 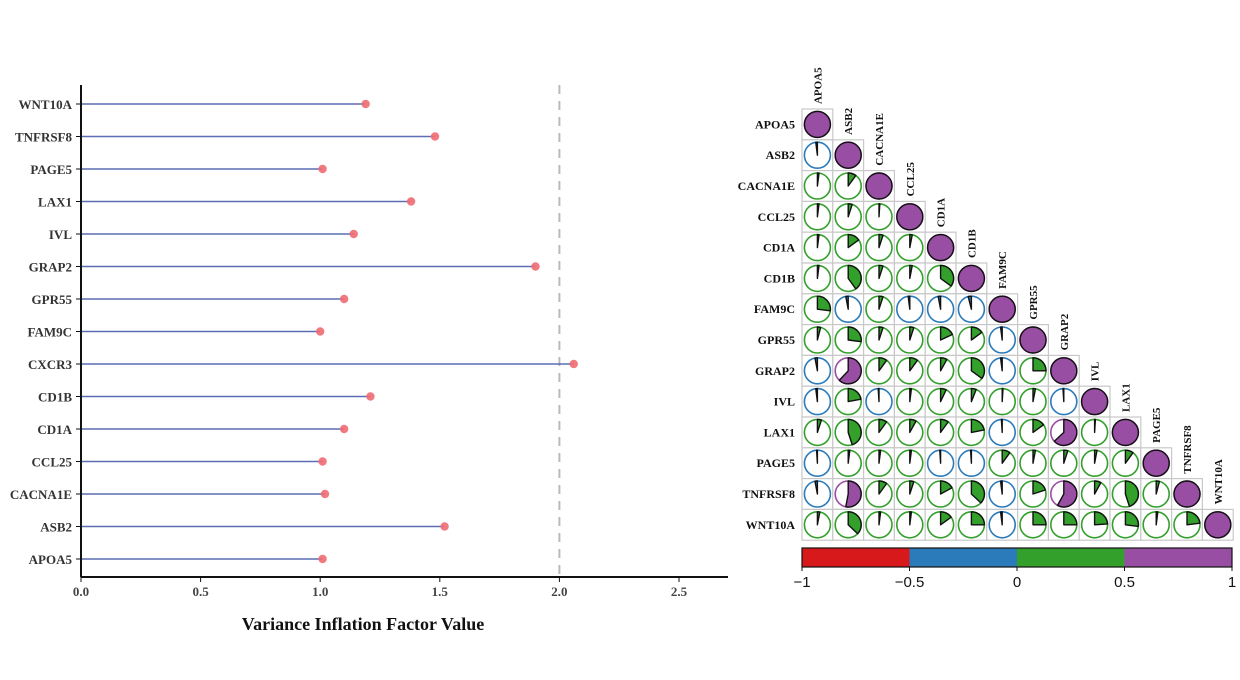 What do you see at coordinates (52, 299) in the screenshot?
I see `y-tick-label: GPR55` at bounding box center [52, 299].